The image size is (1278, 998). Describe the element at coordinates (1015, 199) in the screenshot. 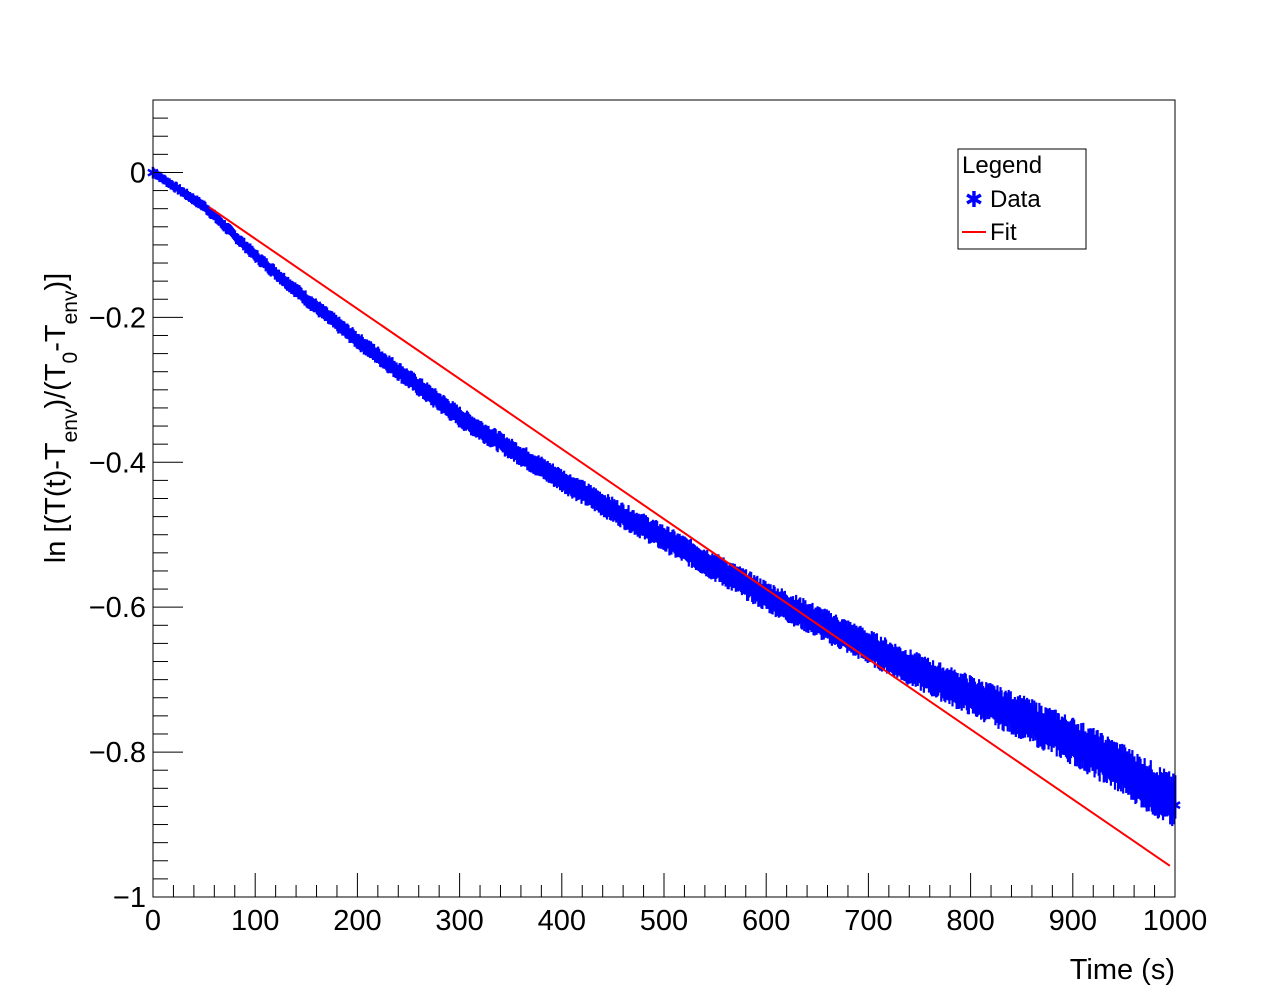

I see `legend-entry-data: Data` at that location.